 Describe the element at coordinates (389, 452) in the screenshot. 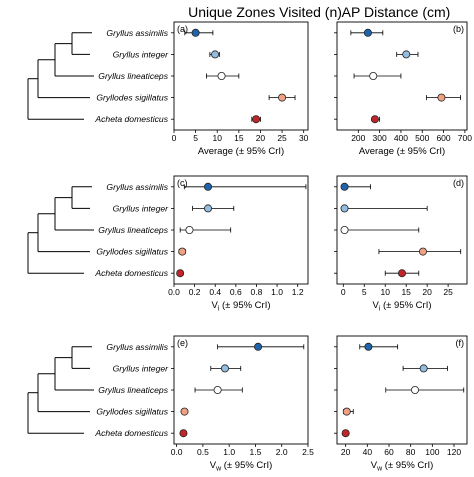

I see `x-tick-label: 60` at that location.